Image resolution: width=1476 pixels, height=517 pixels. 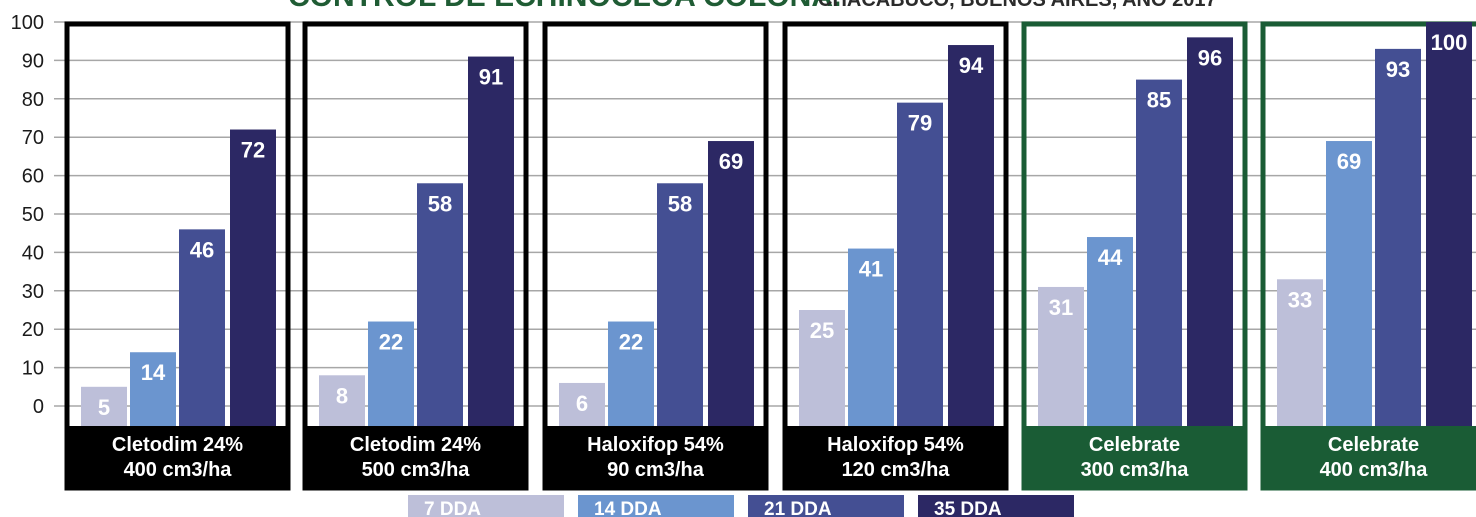 What do you see at coordinates (1061, 307) in the screenshot?
I see `data-label: 31` at bounding box center [1061, 307].